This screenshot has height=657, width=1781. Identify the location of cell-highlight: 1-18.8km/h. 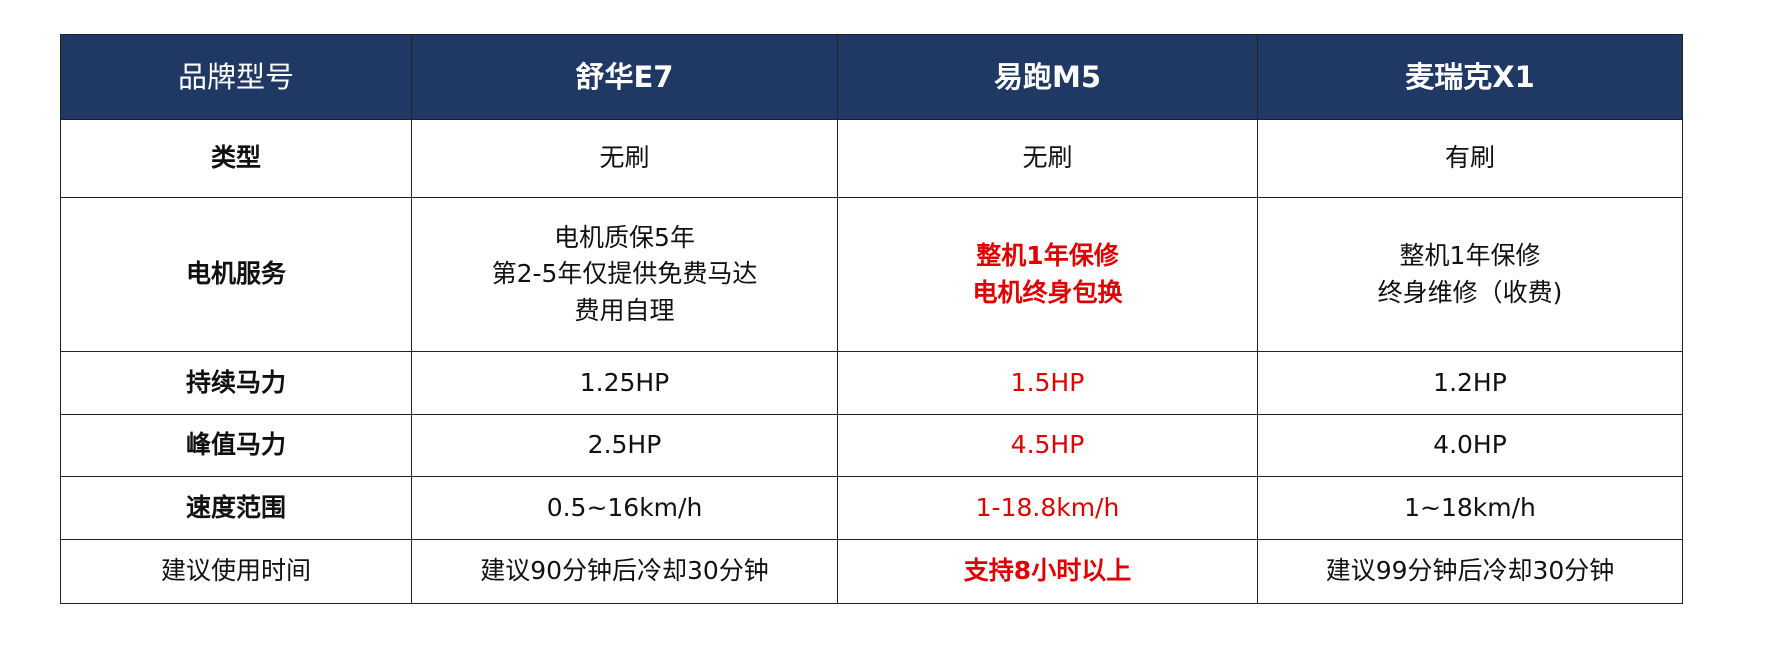
(1047, 508).